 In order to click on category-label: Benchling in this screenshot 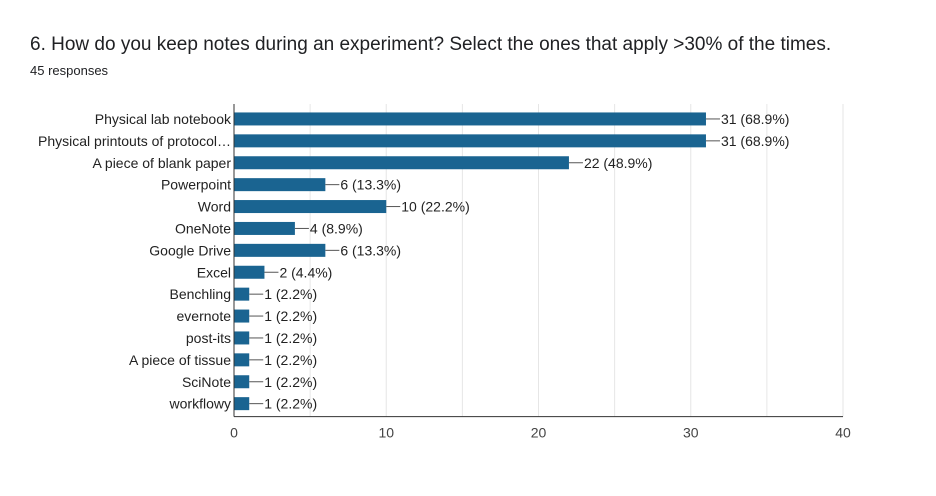, I will do `click(201, 294)`.